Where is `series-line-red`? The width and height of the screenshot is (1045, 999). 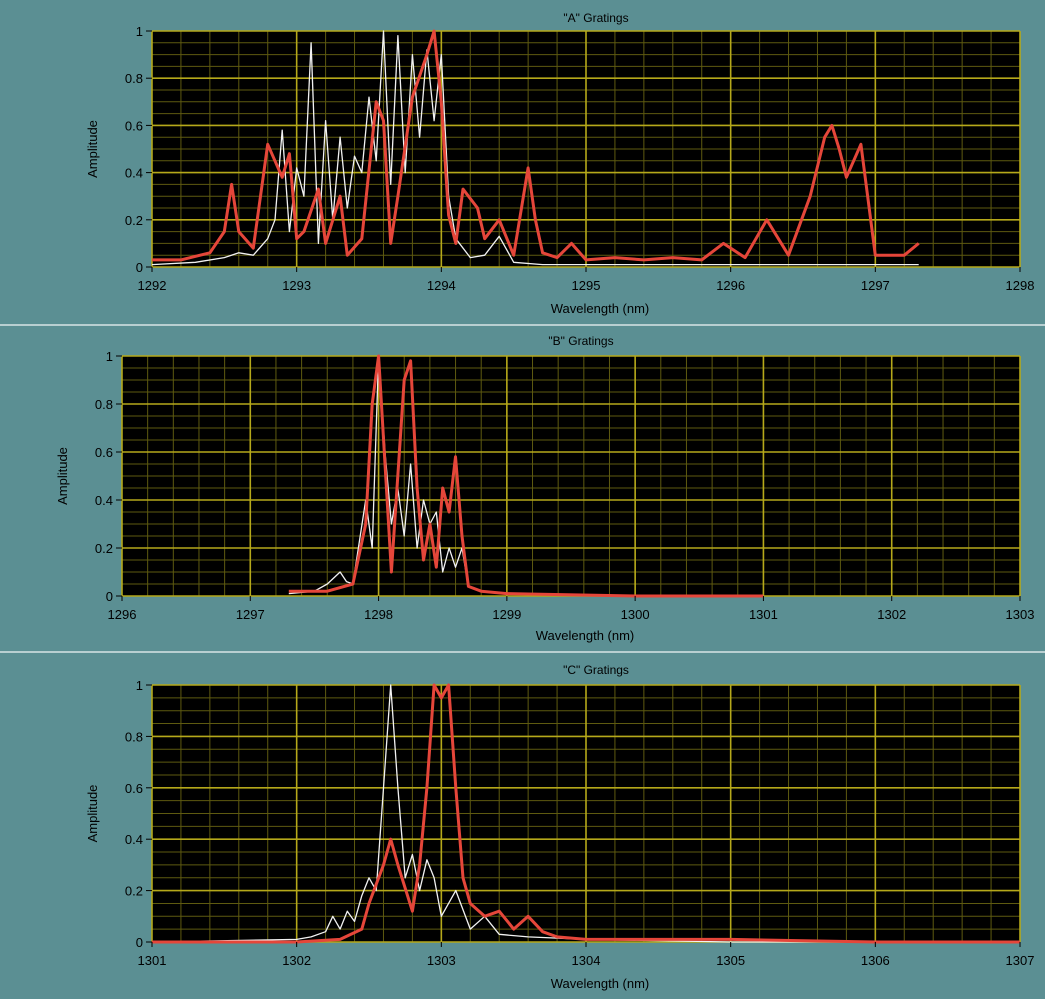 series-line-red is located at coordinates (526, 476).